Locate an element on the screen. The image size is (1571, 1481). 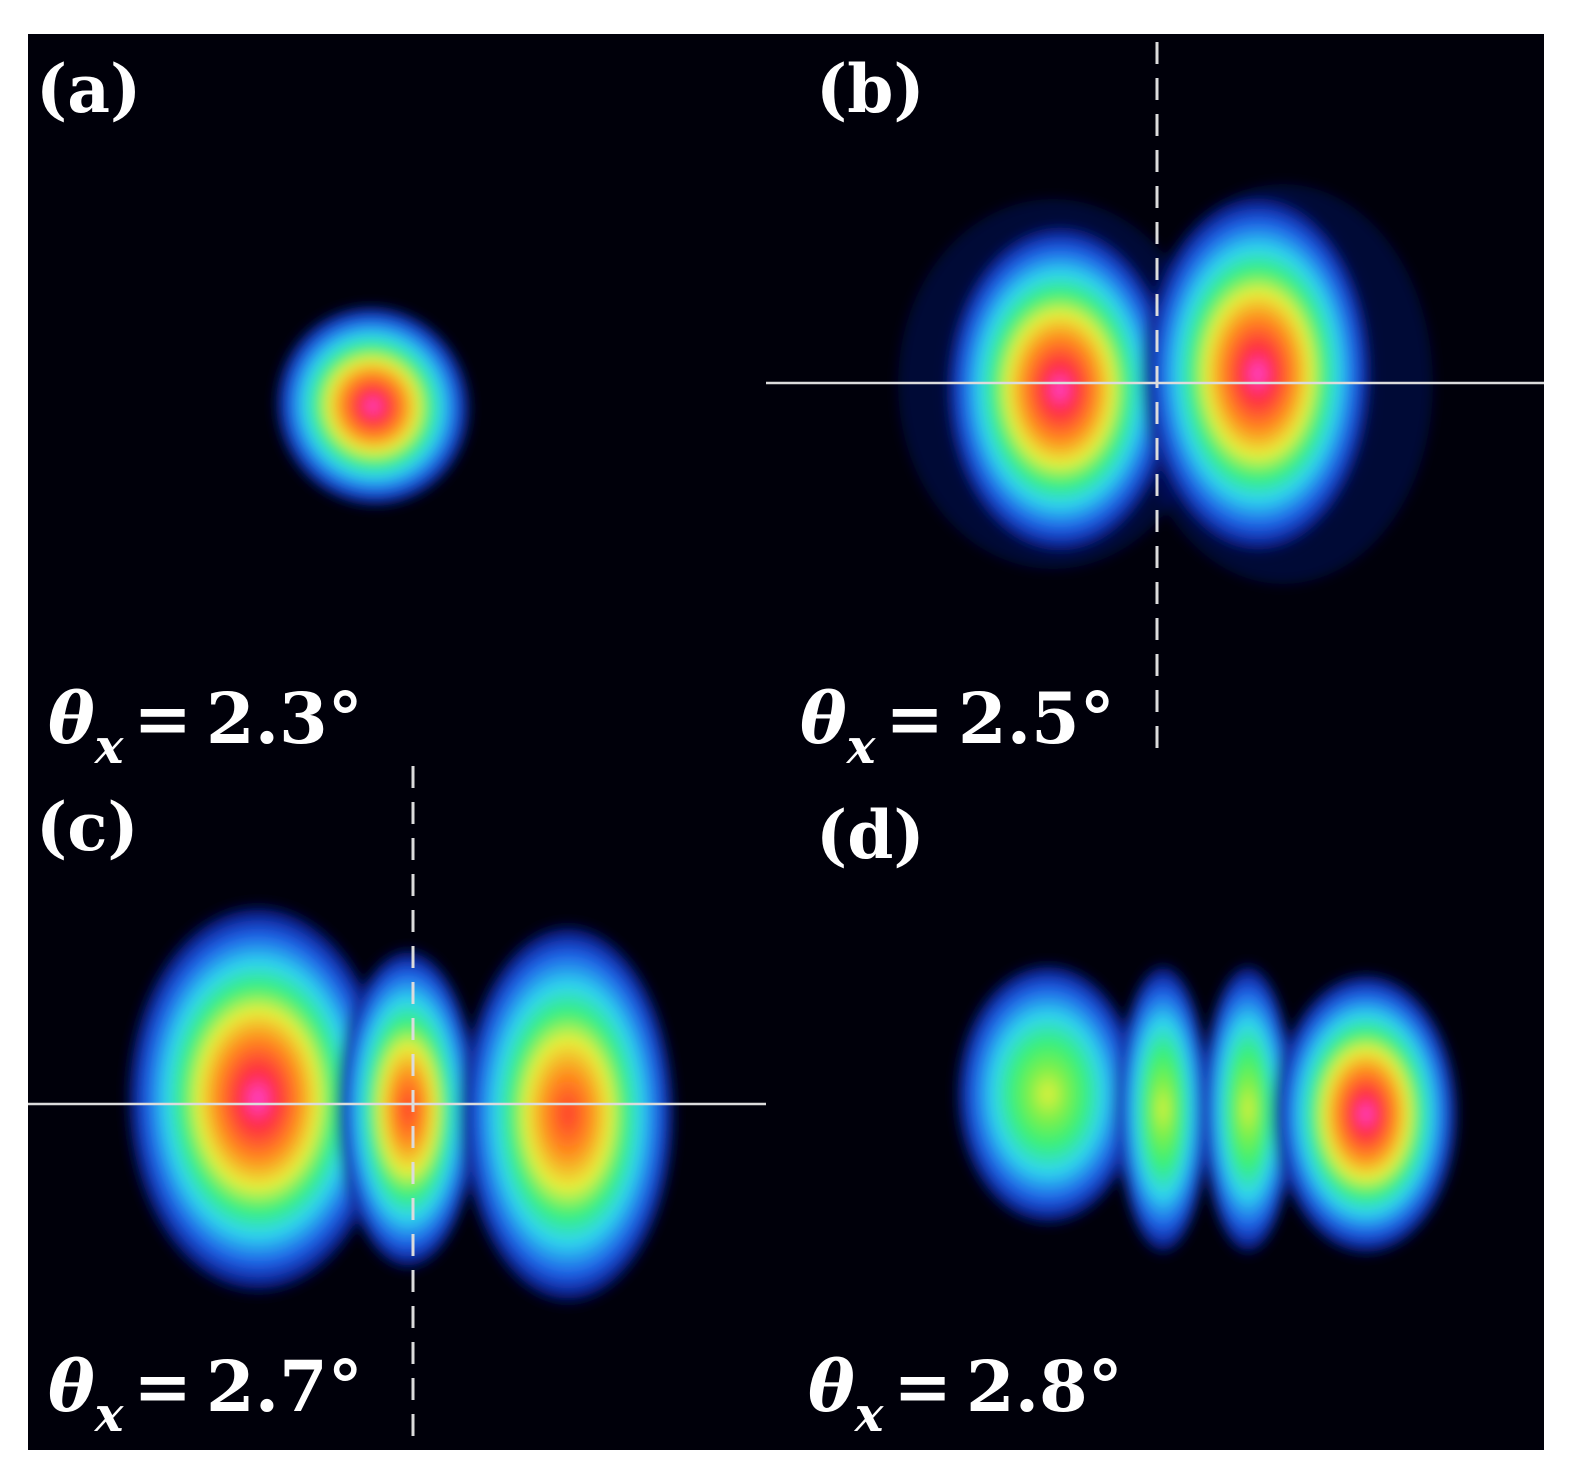
panel-a-angle-label: θx = 2.3° is located at coordinates (205, 728).